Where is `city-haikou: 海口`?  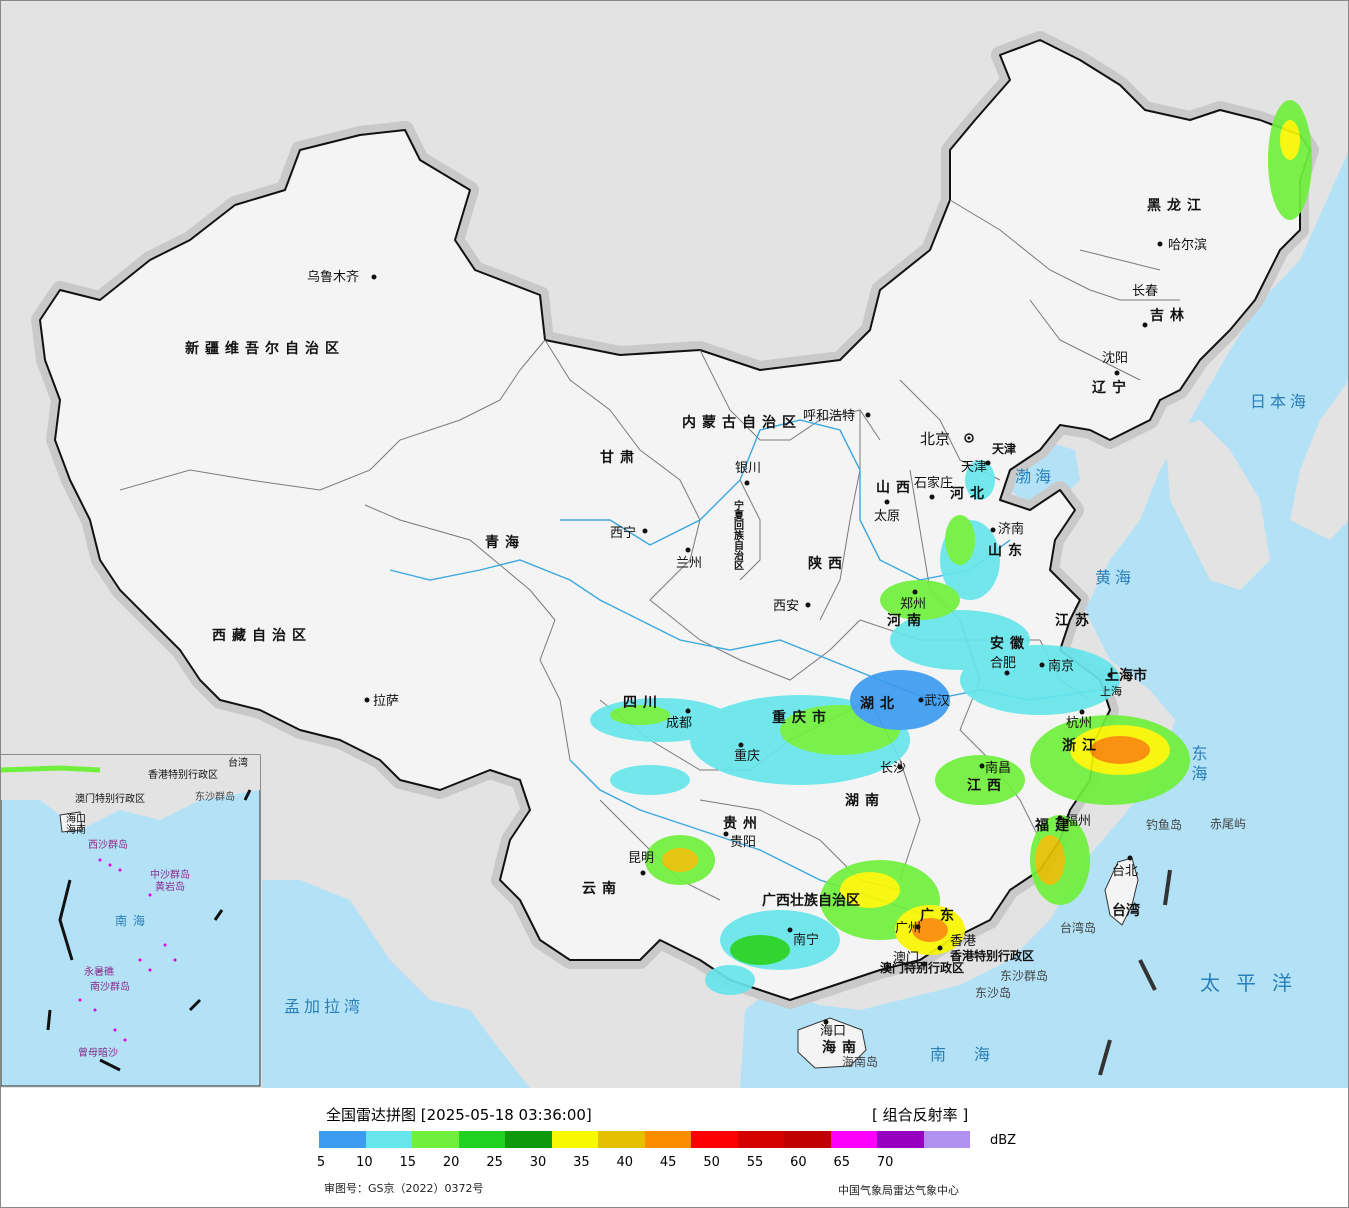 city-haikou: 海口 is located at coordinates (833, 1031).